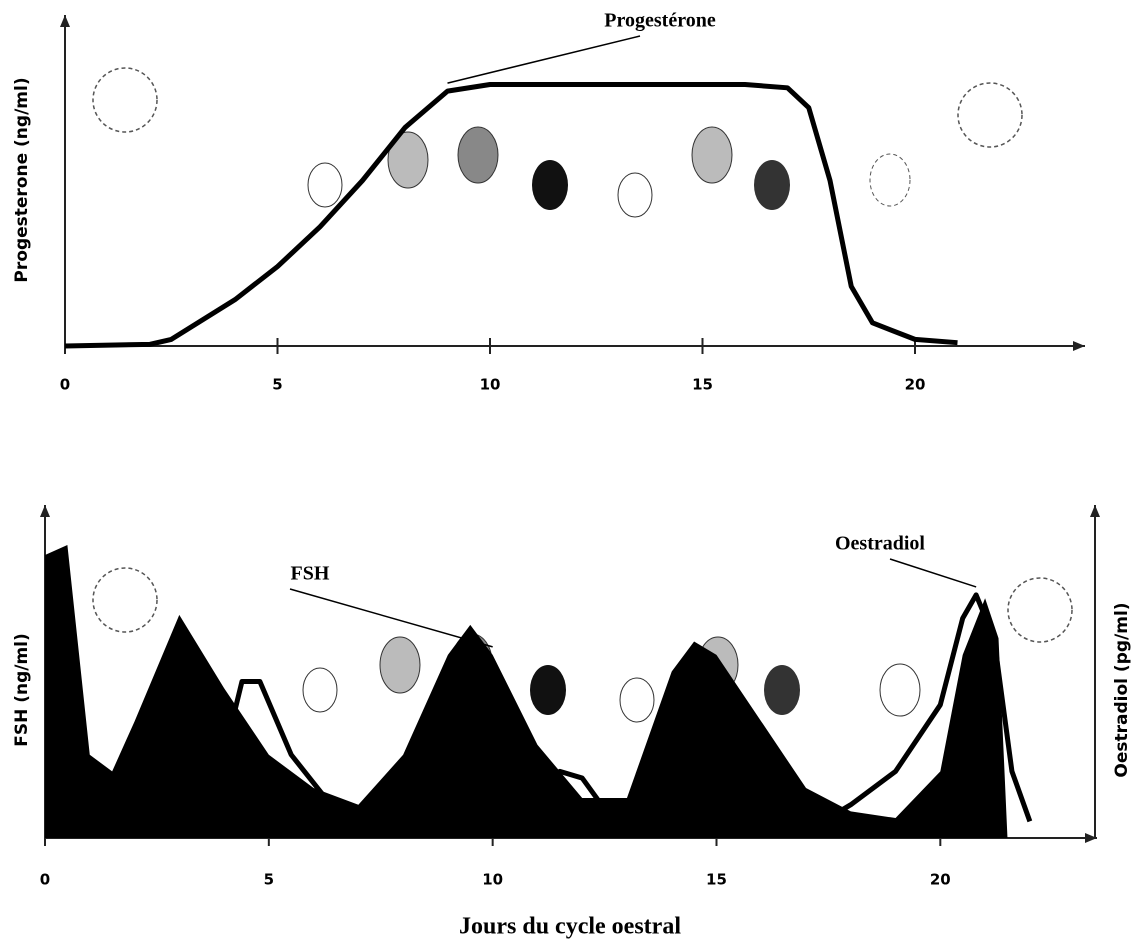 This screenshot has width=1143, height=951. What do you see at coordinates (22, 179) in the screenshot?
I see `y-axis-label: Progesterone (ng/ml)` at bounding box center [22, 179].